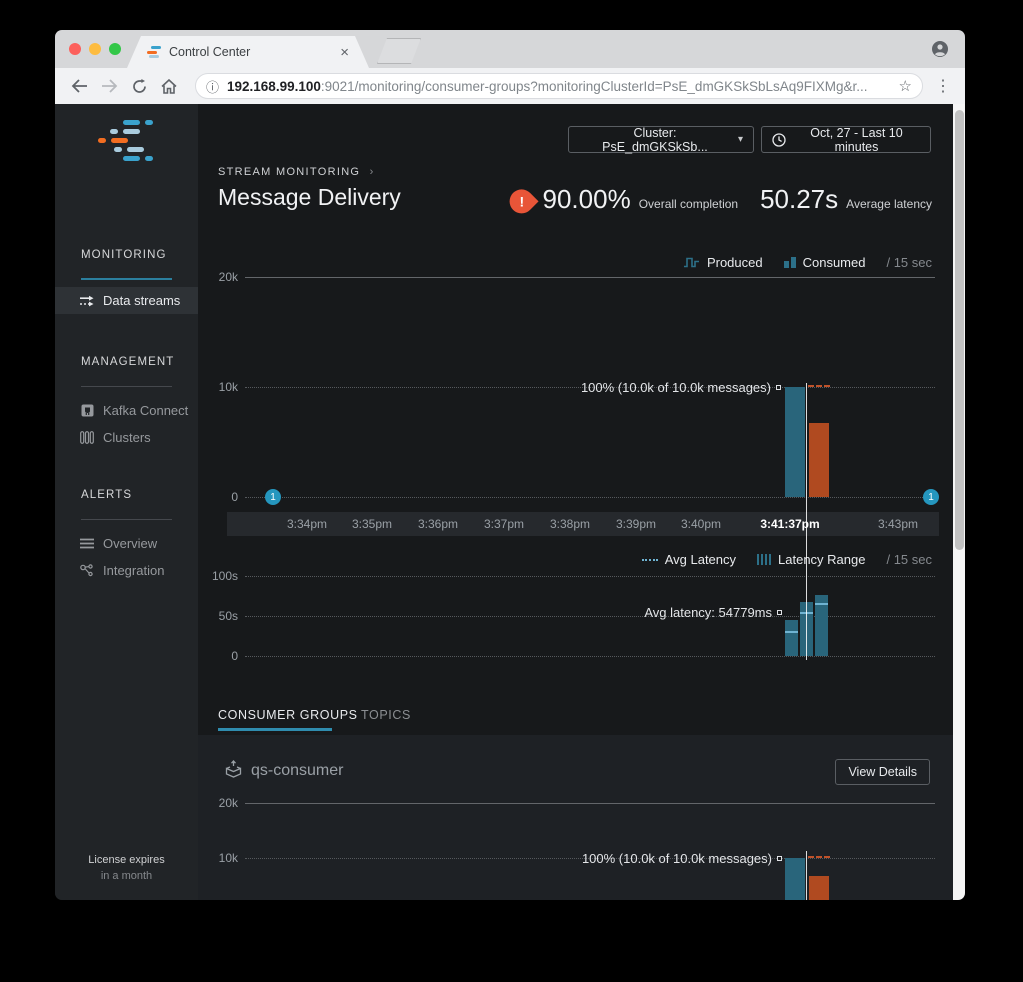  I want to click on avg-latency-legend-label: Avg Latency, so click(700, 559).